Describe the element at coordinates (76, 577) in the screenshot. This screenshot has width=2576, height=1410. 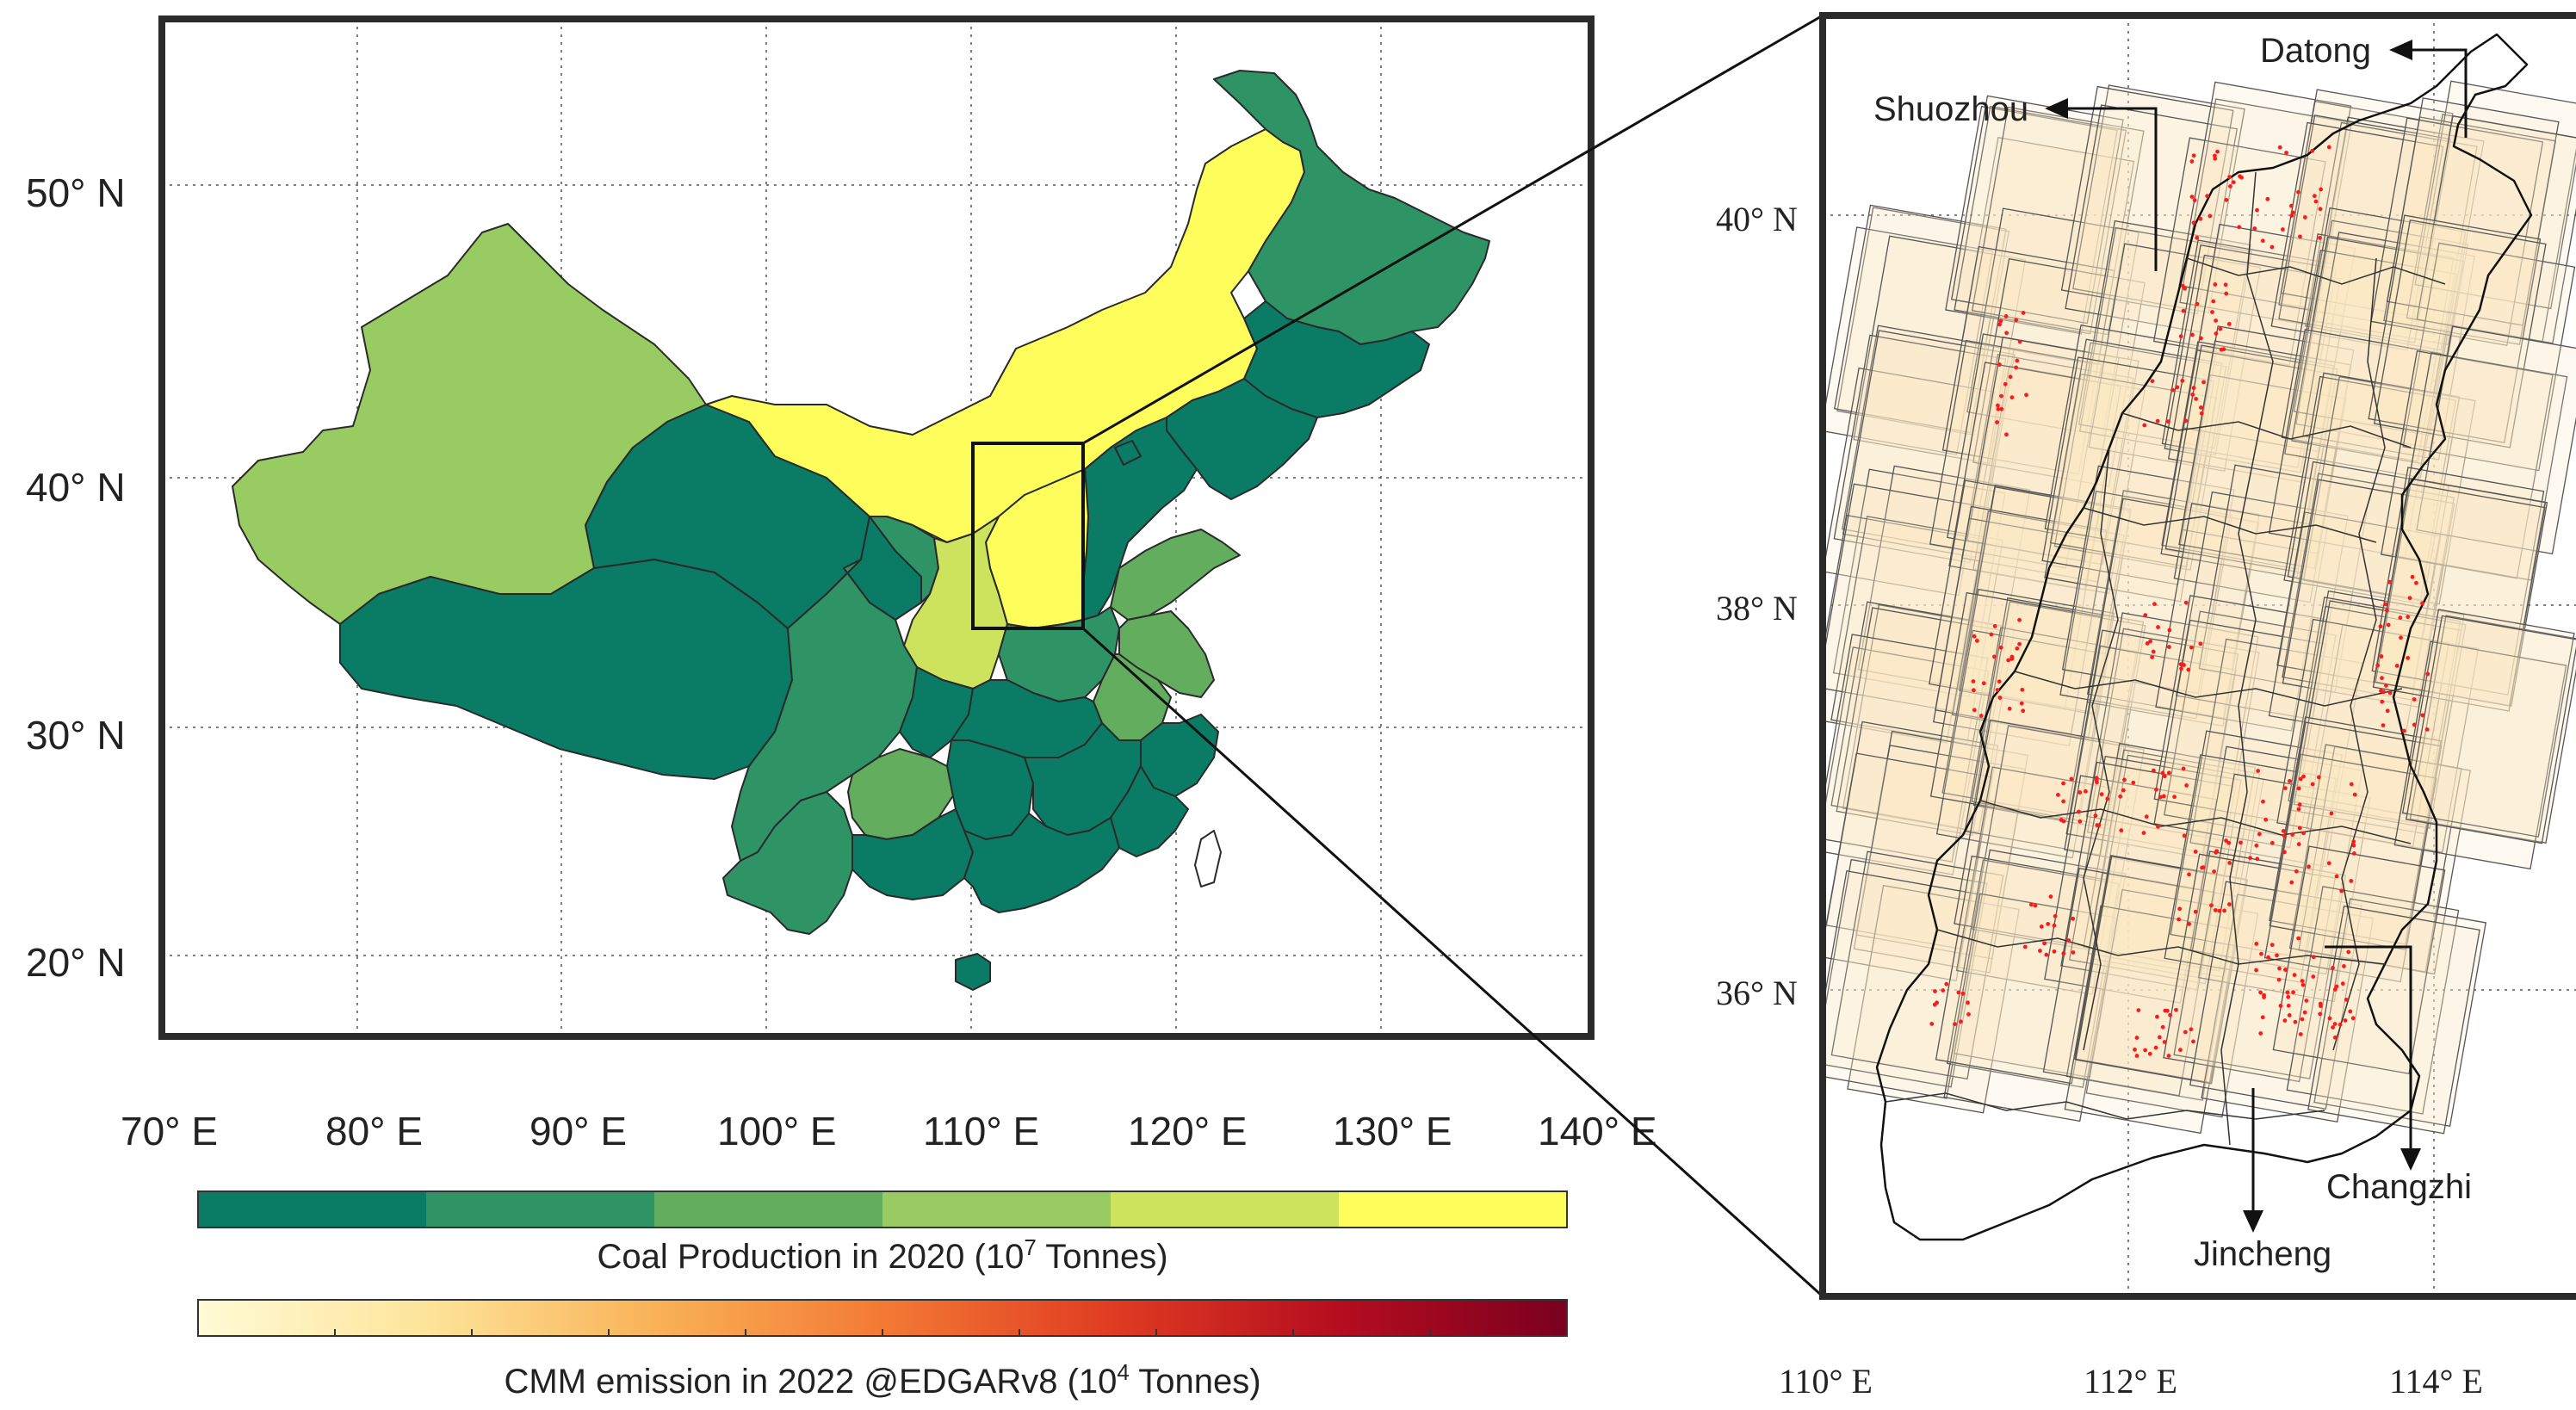
I see `main-lat-labels: 50° N 40° N 30° N 20° N` at that location.